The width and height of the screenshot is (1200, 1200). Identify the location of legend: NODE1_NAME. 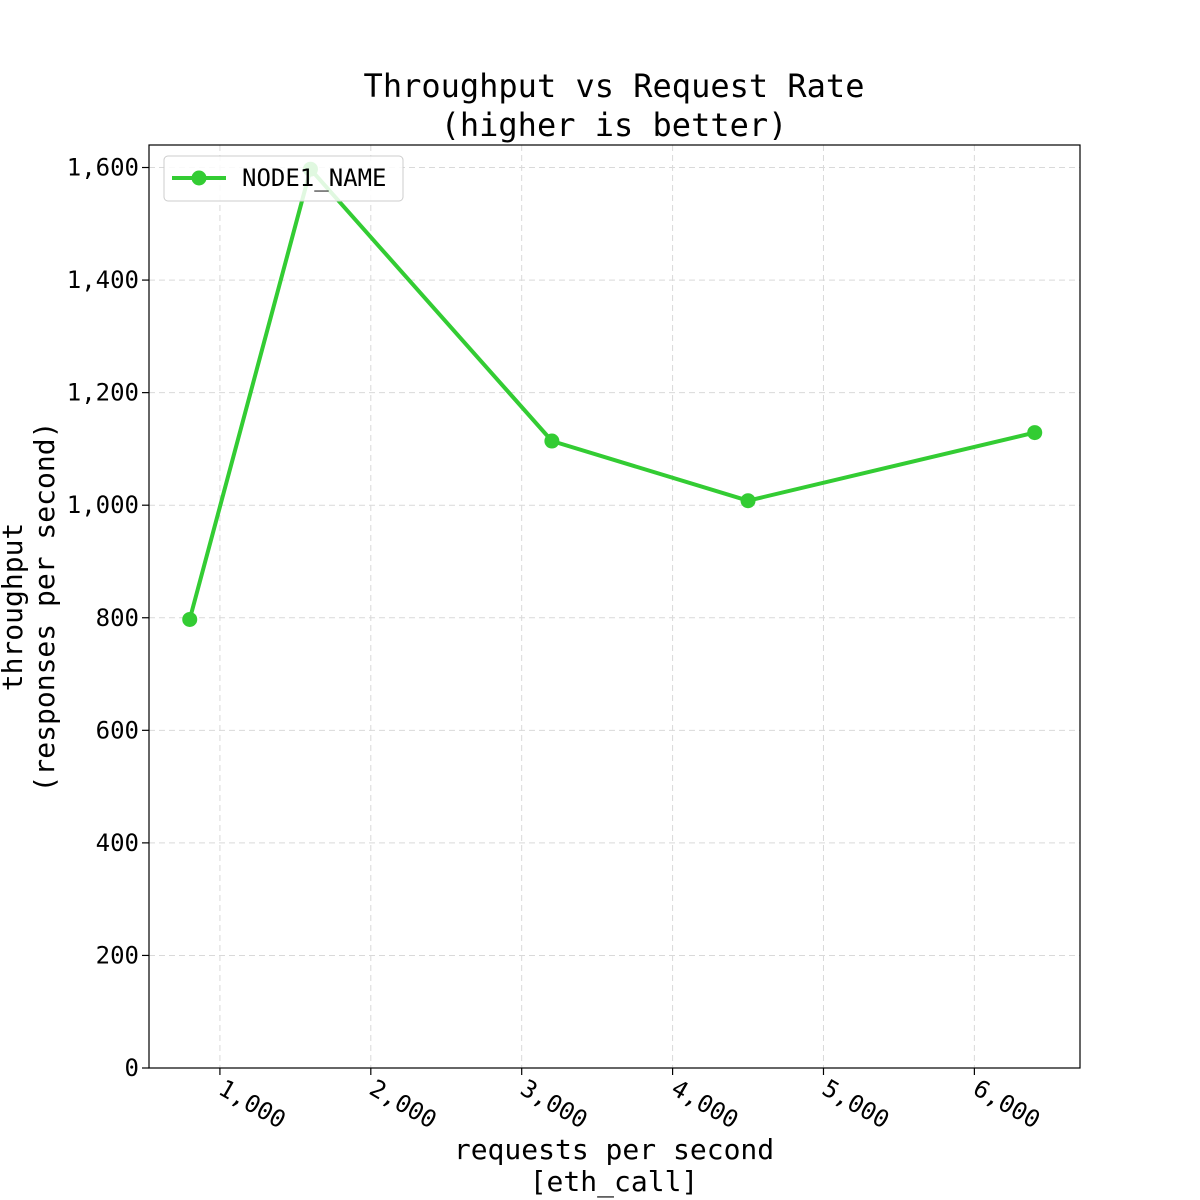
(283, 178).